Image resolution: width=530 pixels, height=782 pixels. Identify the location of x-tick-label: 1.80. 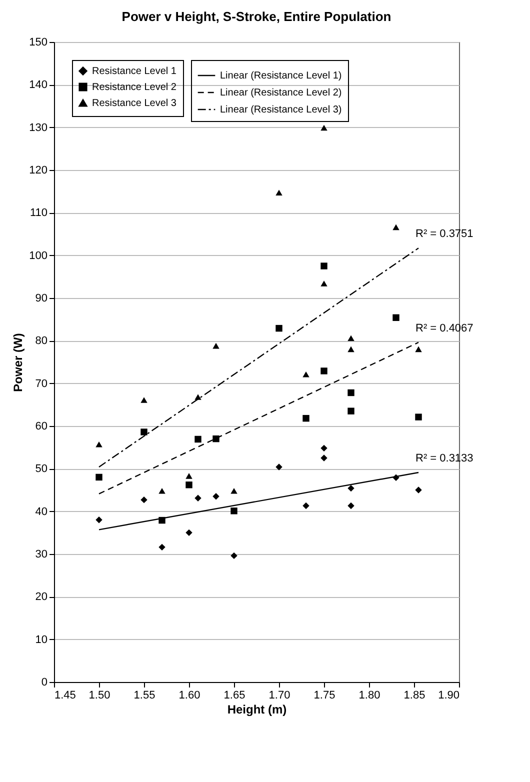
(369, 696).